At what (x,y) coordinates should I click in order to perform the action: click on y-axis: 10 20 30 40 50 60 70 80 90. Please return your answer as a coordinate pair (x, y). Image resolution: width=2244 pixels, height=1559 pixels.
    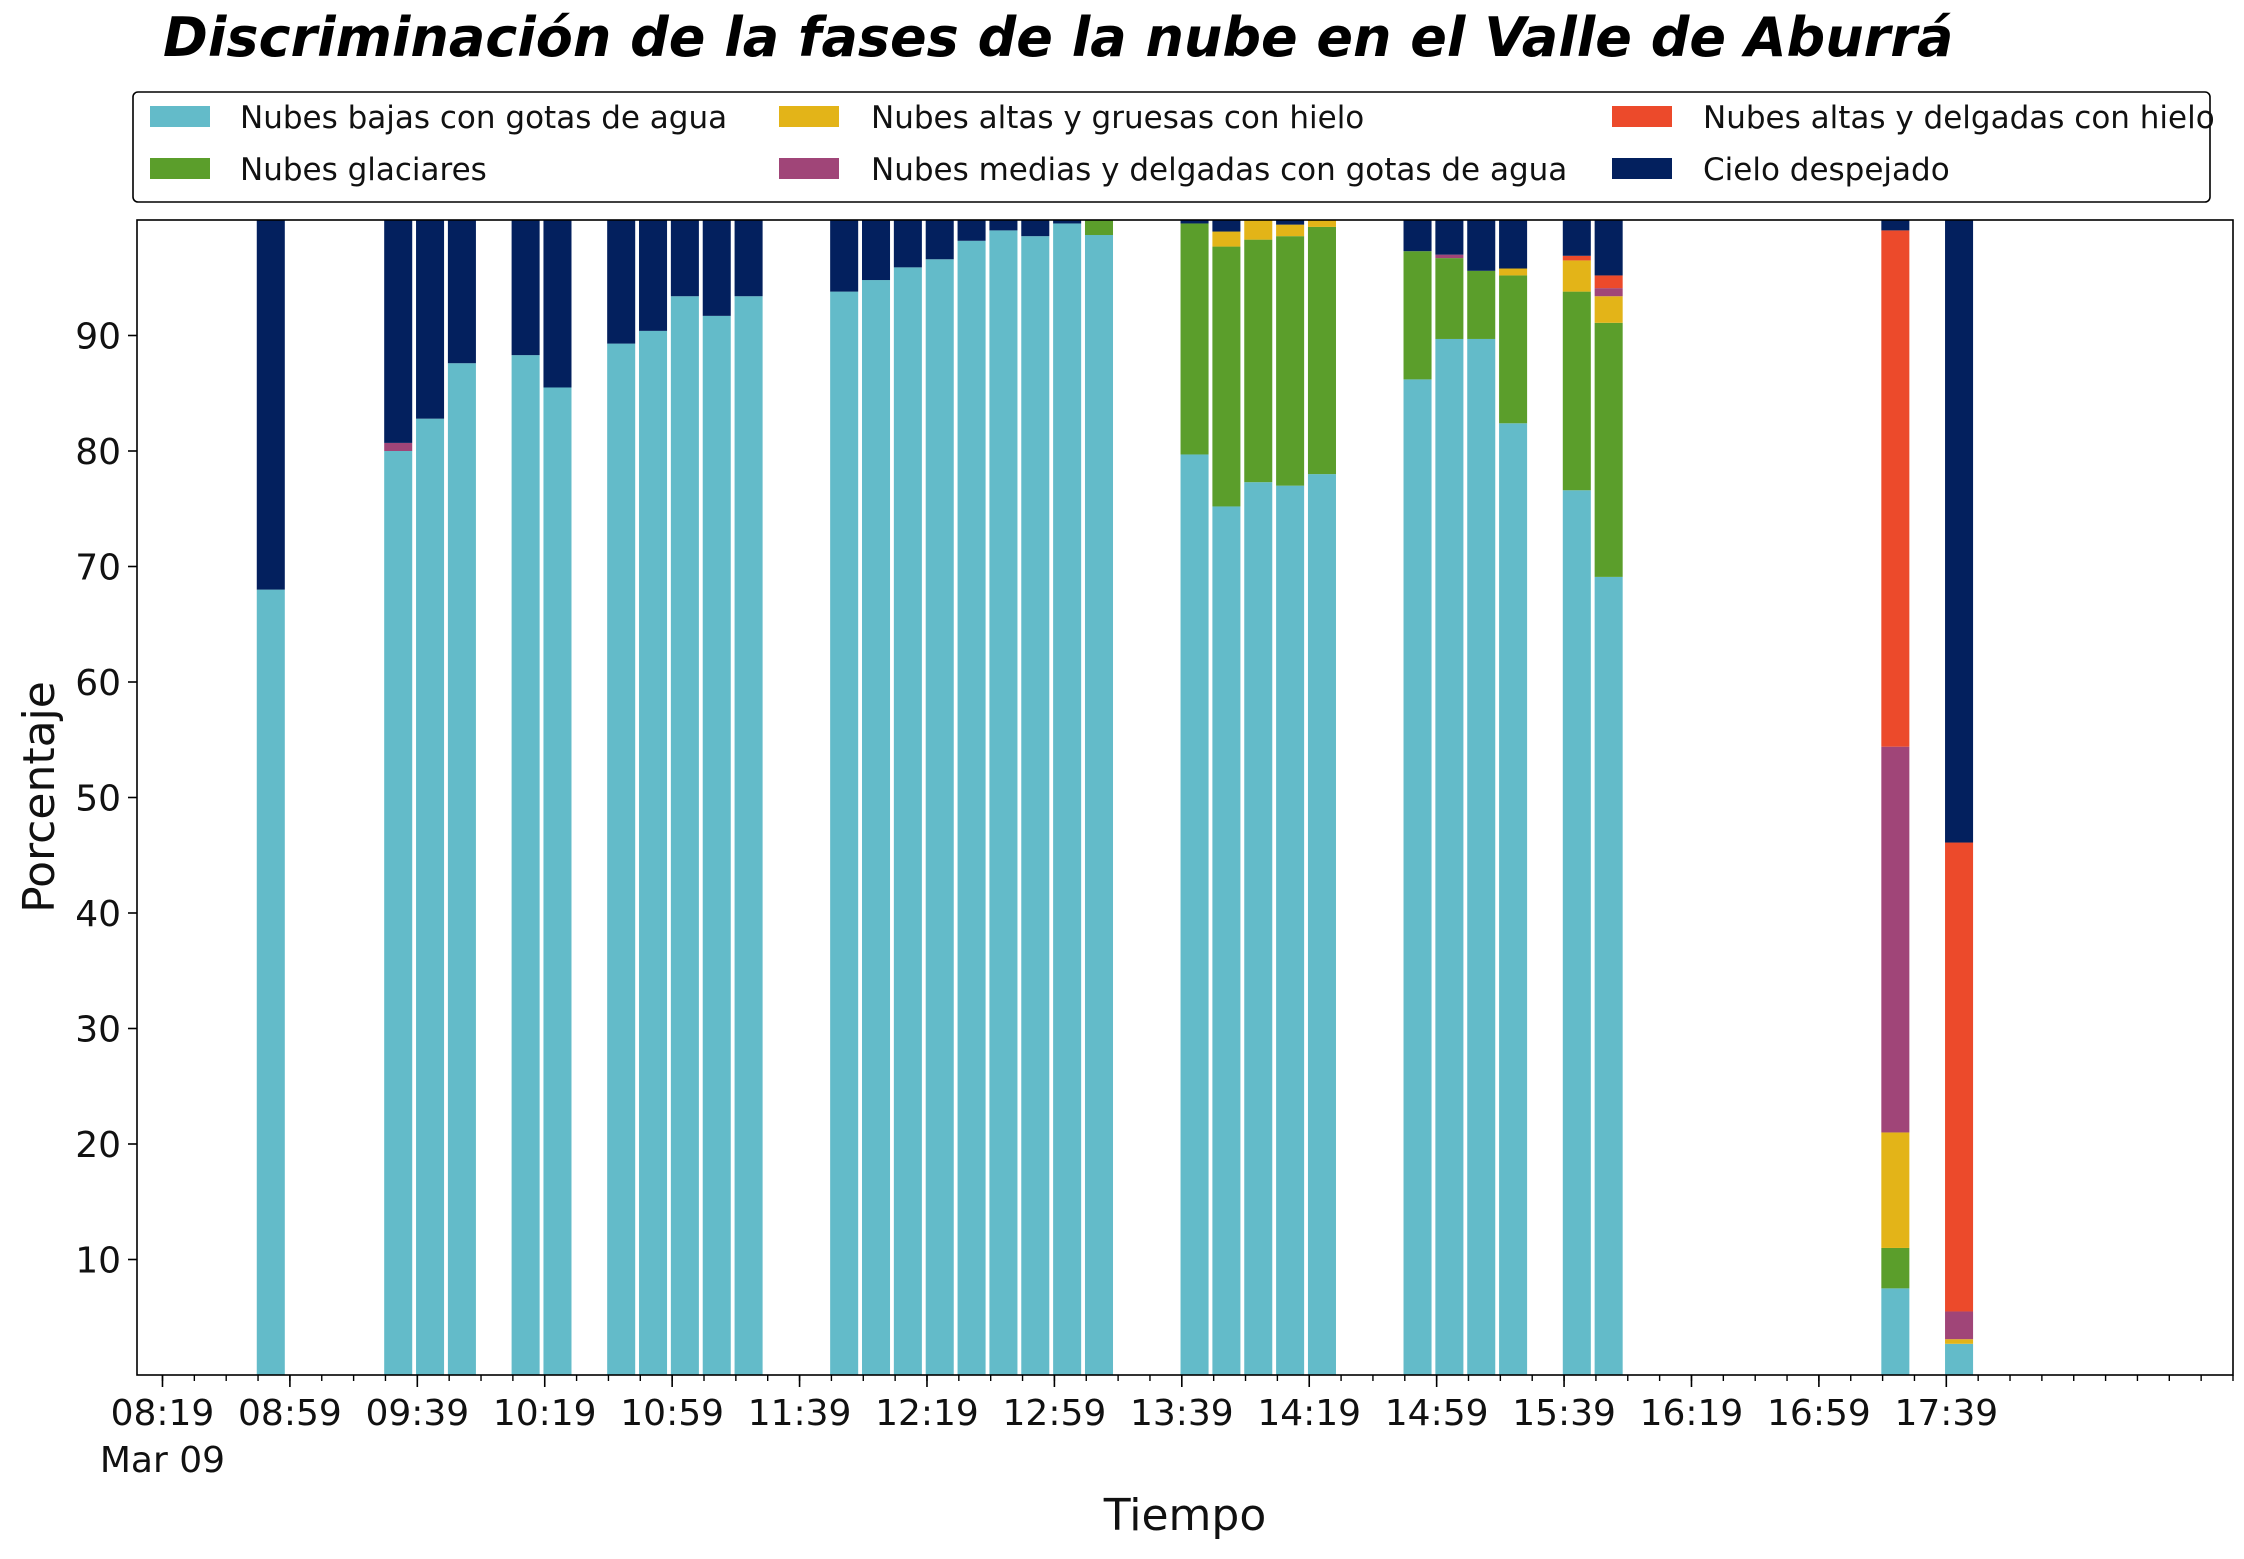
    Looking at the image, I should click on (106, 799).